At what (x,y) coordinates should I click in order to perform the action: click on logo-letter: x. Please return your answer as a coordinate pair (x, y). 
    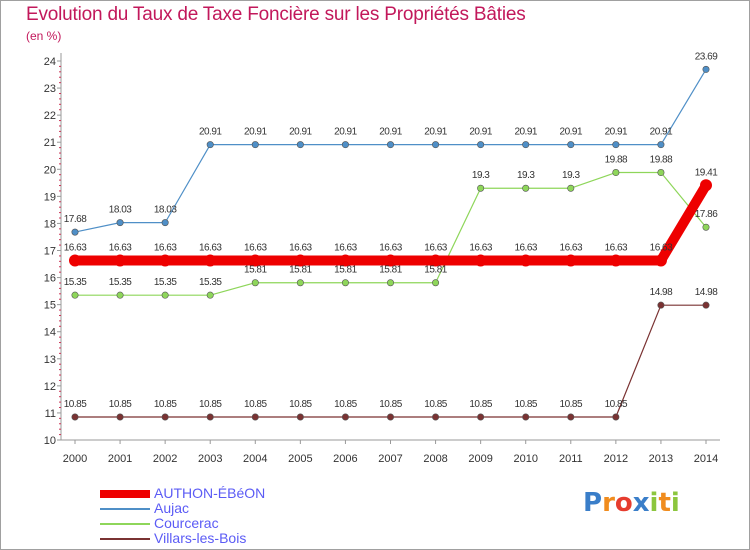
    Looking at the image, I should click on (641, 503).